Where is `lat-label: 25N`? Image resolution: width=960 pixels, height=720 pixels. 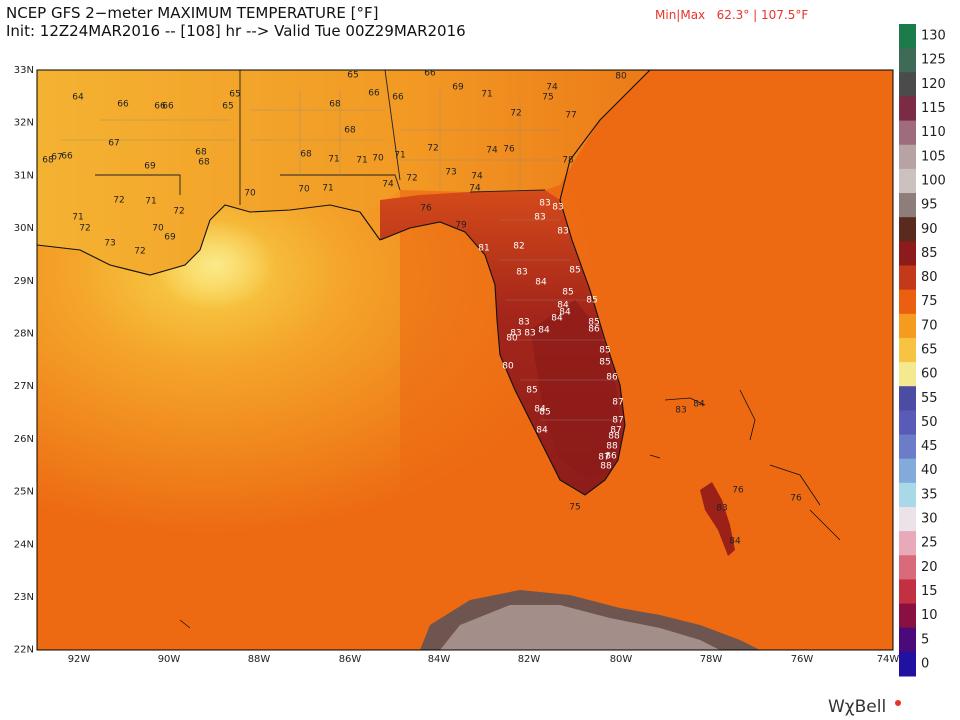 lat-label: 25N is located at coordinates (24, 492).